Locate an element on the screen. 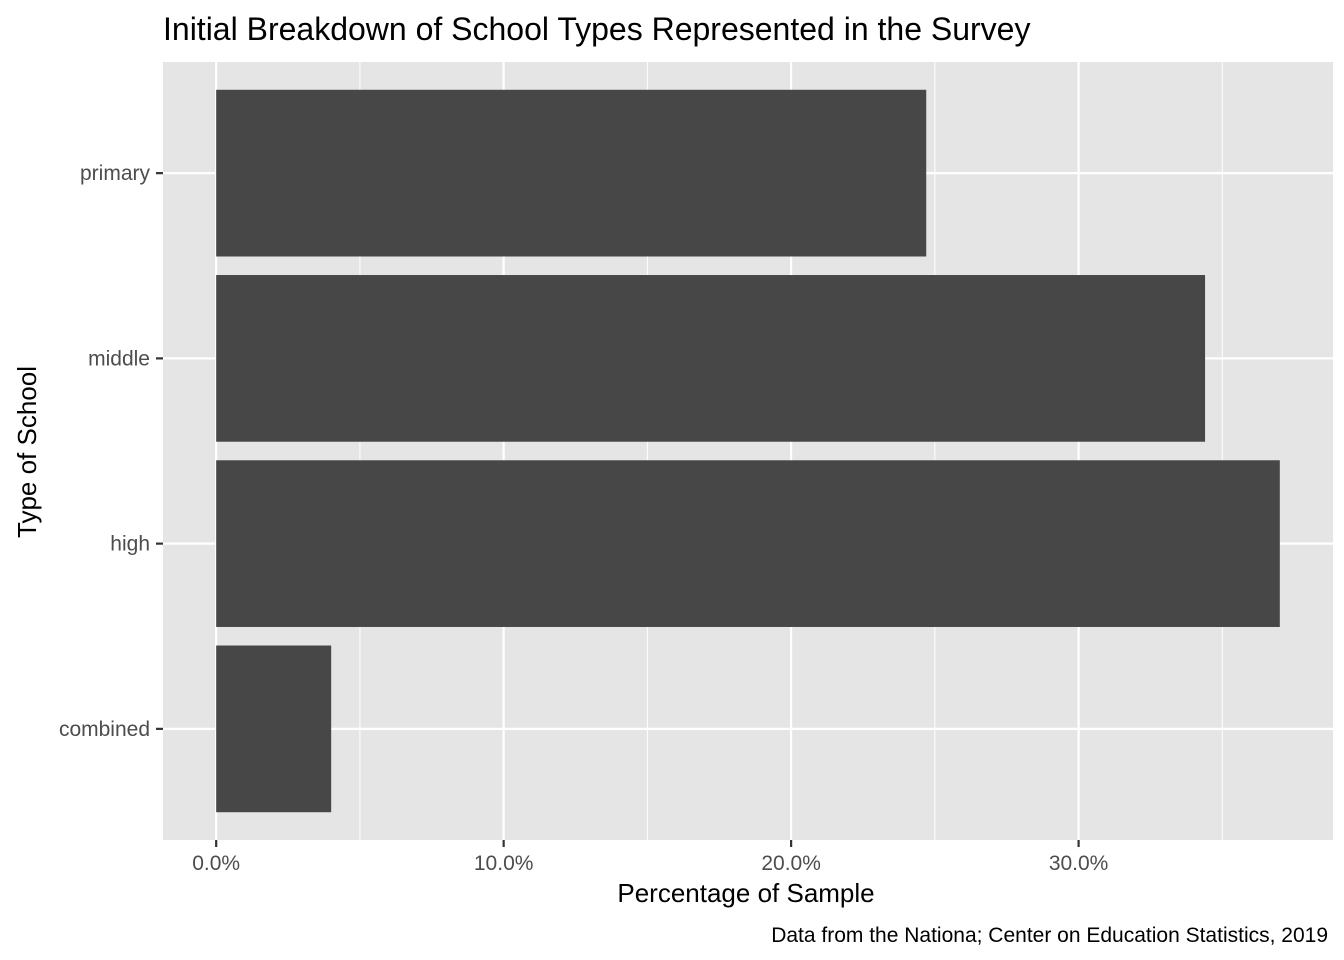 The height and width of the screenshot is (960, 1344). x-tick-label: 30.0% is located at coordinates (1079, 863).